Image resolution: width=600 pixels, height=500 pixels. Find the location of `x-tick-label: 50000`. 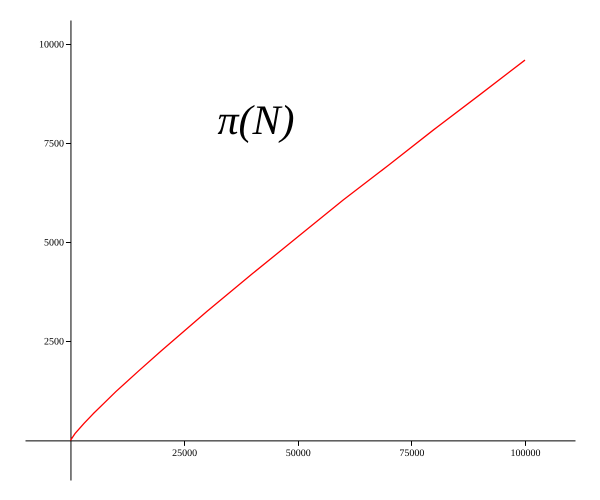

x-tick-label: 50000 is located at coordinates (298, 453).